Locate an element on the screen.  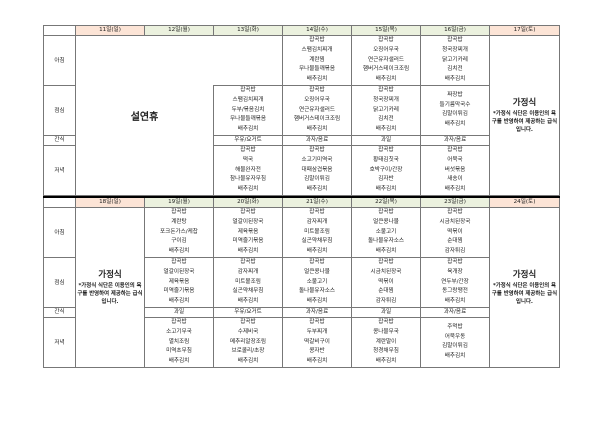
menu-item: 소고기무국 is located at coordinates (179, 331).